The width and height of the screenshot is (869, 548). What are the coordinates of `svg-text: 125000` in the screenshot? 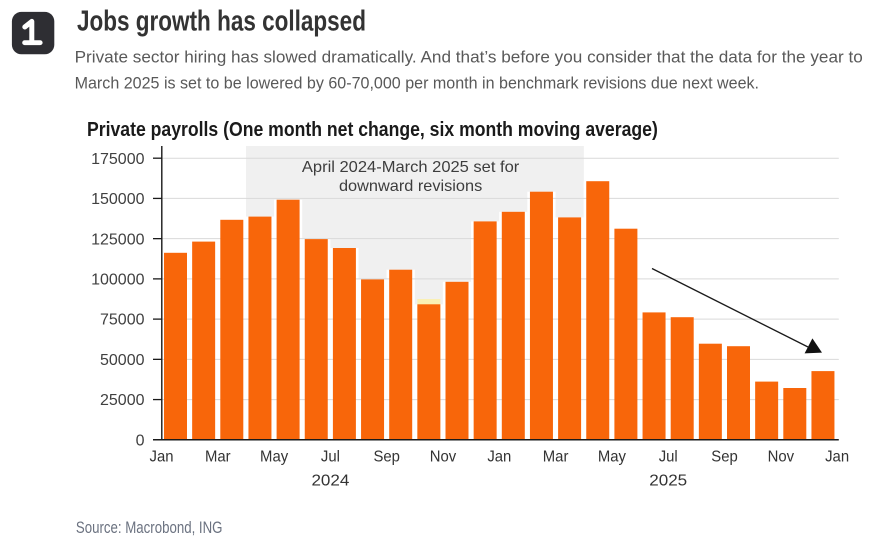 It's located at (117, 239).